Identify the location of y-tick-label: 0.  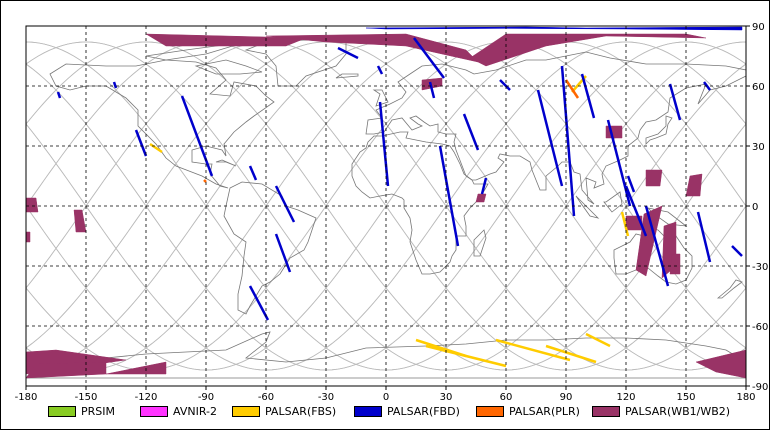
(755, 207).